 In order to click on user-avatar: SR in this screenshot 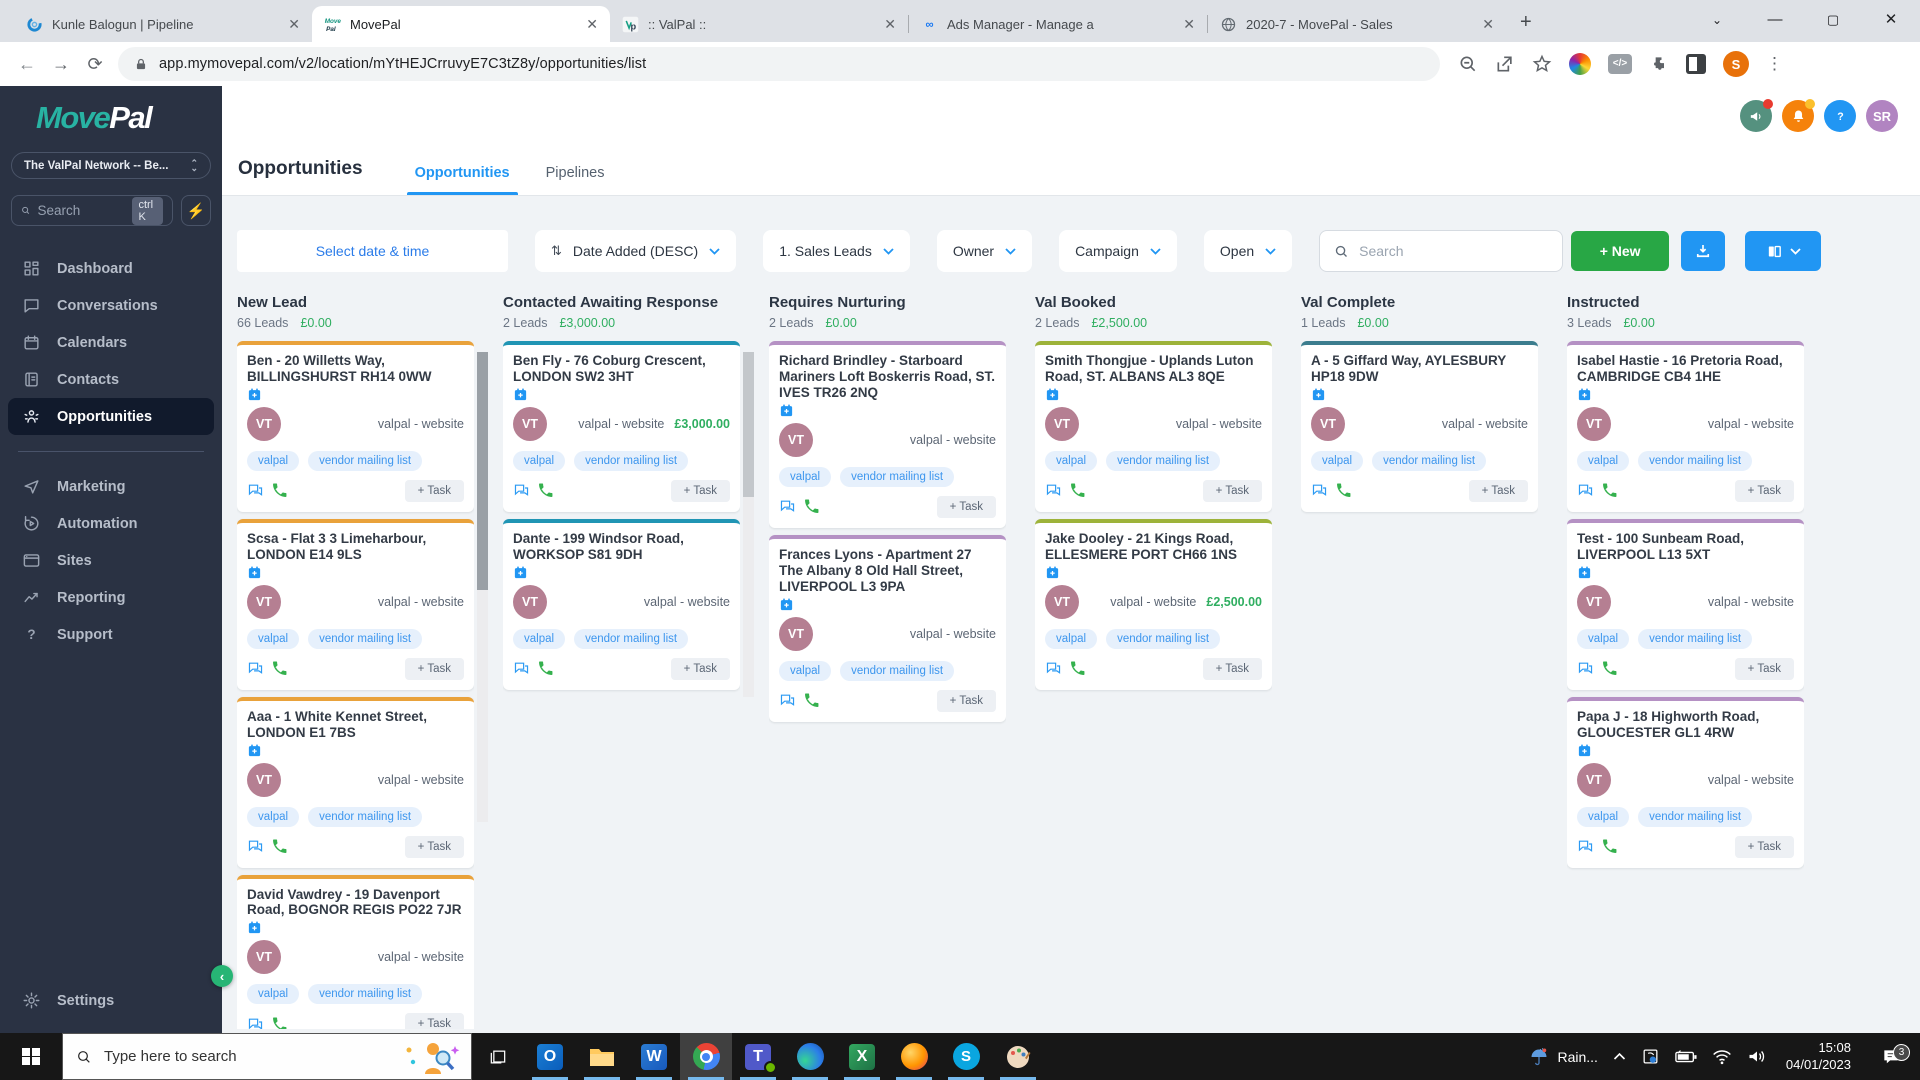, I will do `click(1882, 116)`.